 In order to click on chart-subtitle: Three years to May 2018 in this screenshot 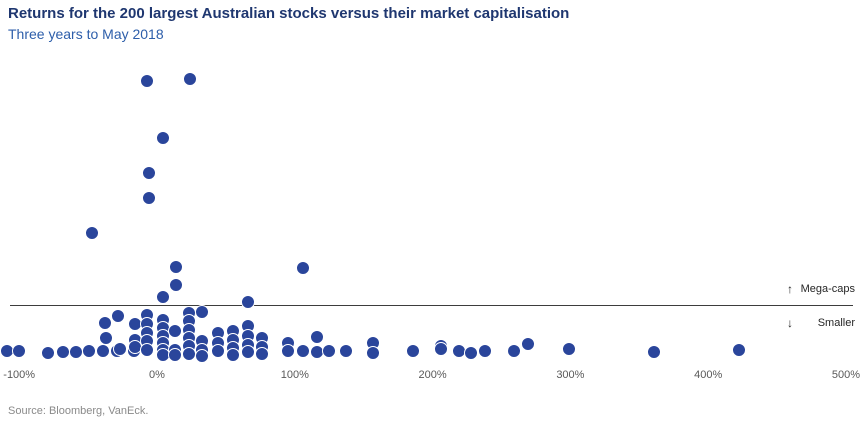, I will do `click(86, 34)`.